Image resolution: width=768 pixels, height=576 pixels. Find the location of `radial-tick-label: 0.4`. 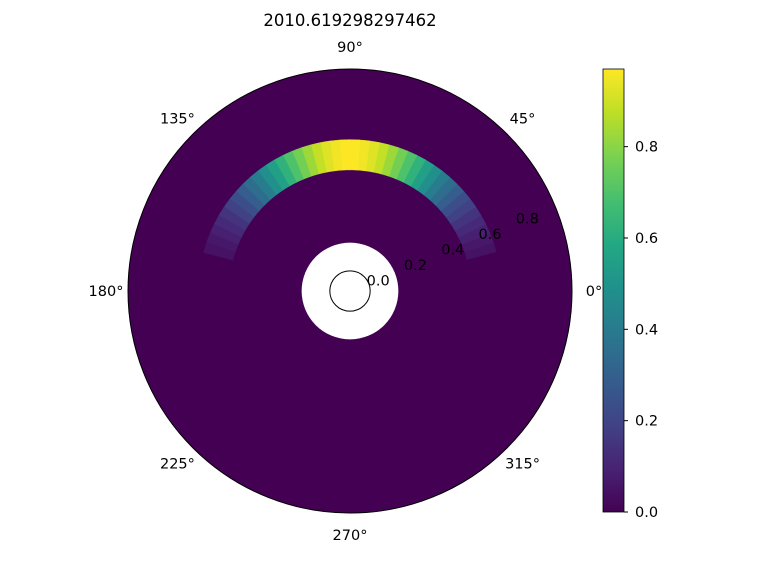

radial-tick-label: 0.4 is located at coordinates (452, 250).